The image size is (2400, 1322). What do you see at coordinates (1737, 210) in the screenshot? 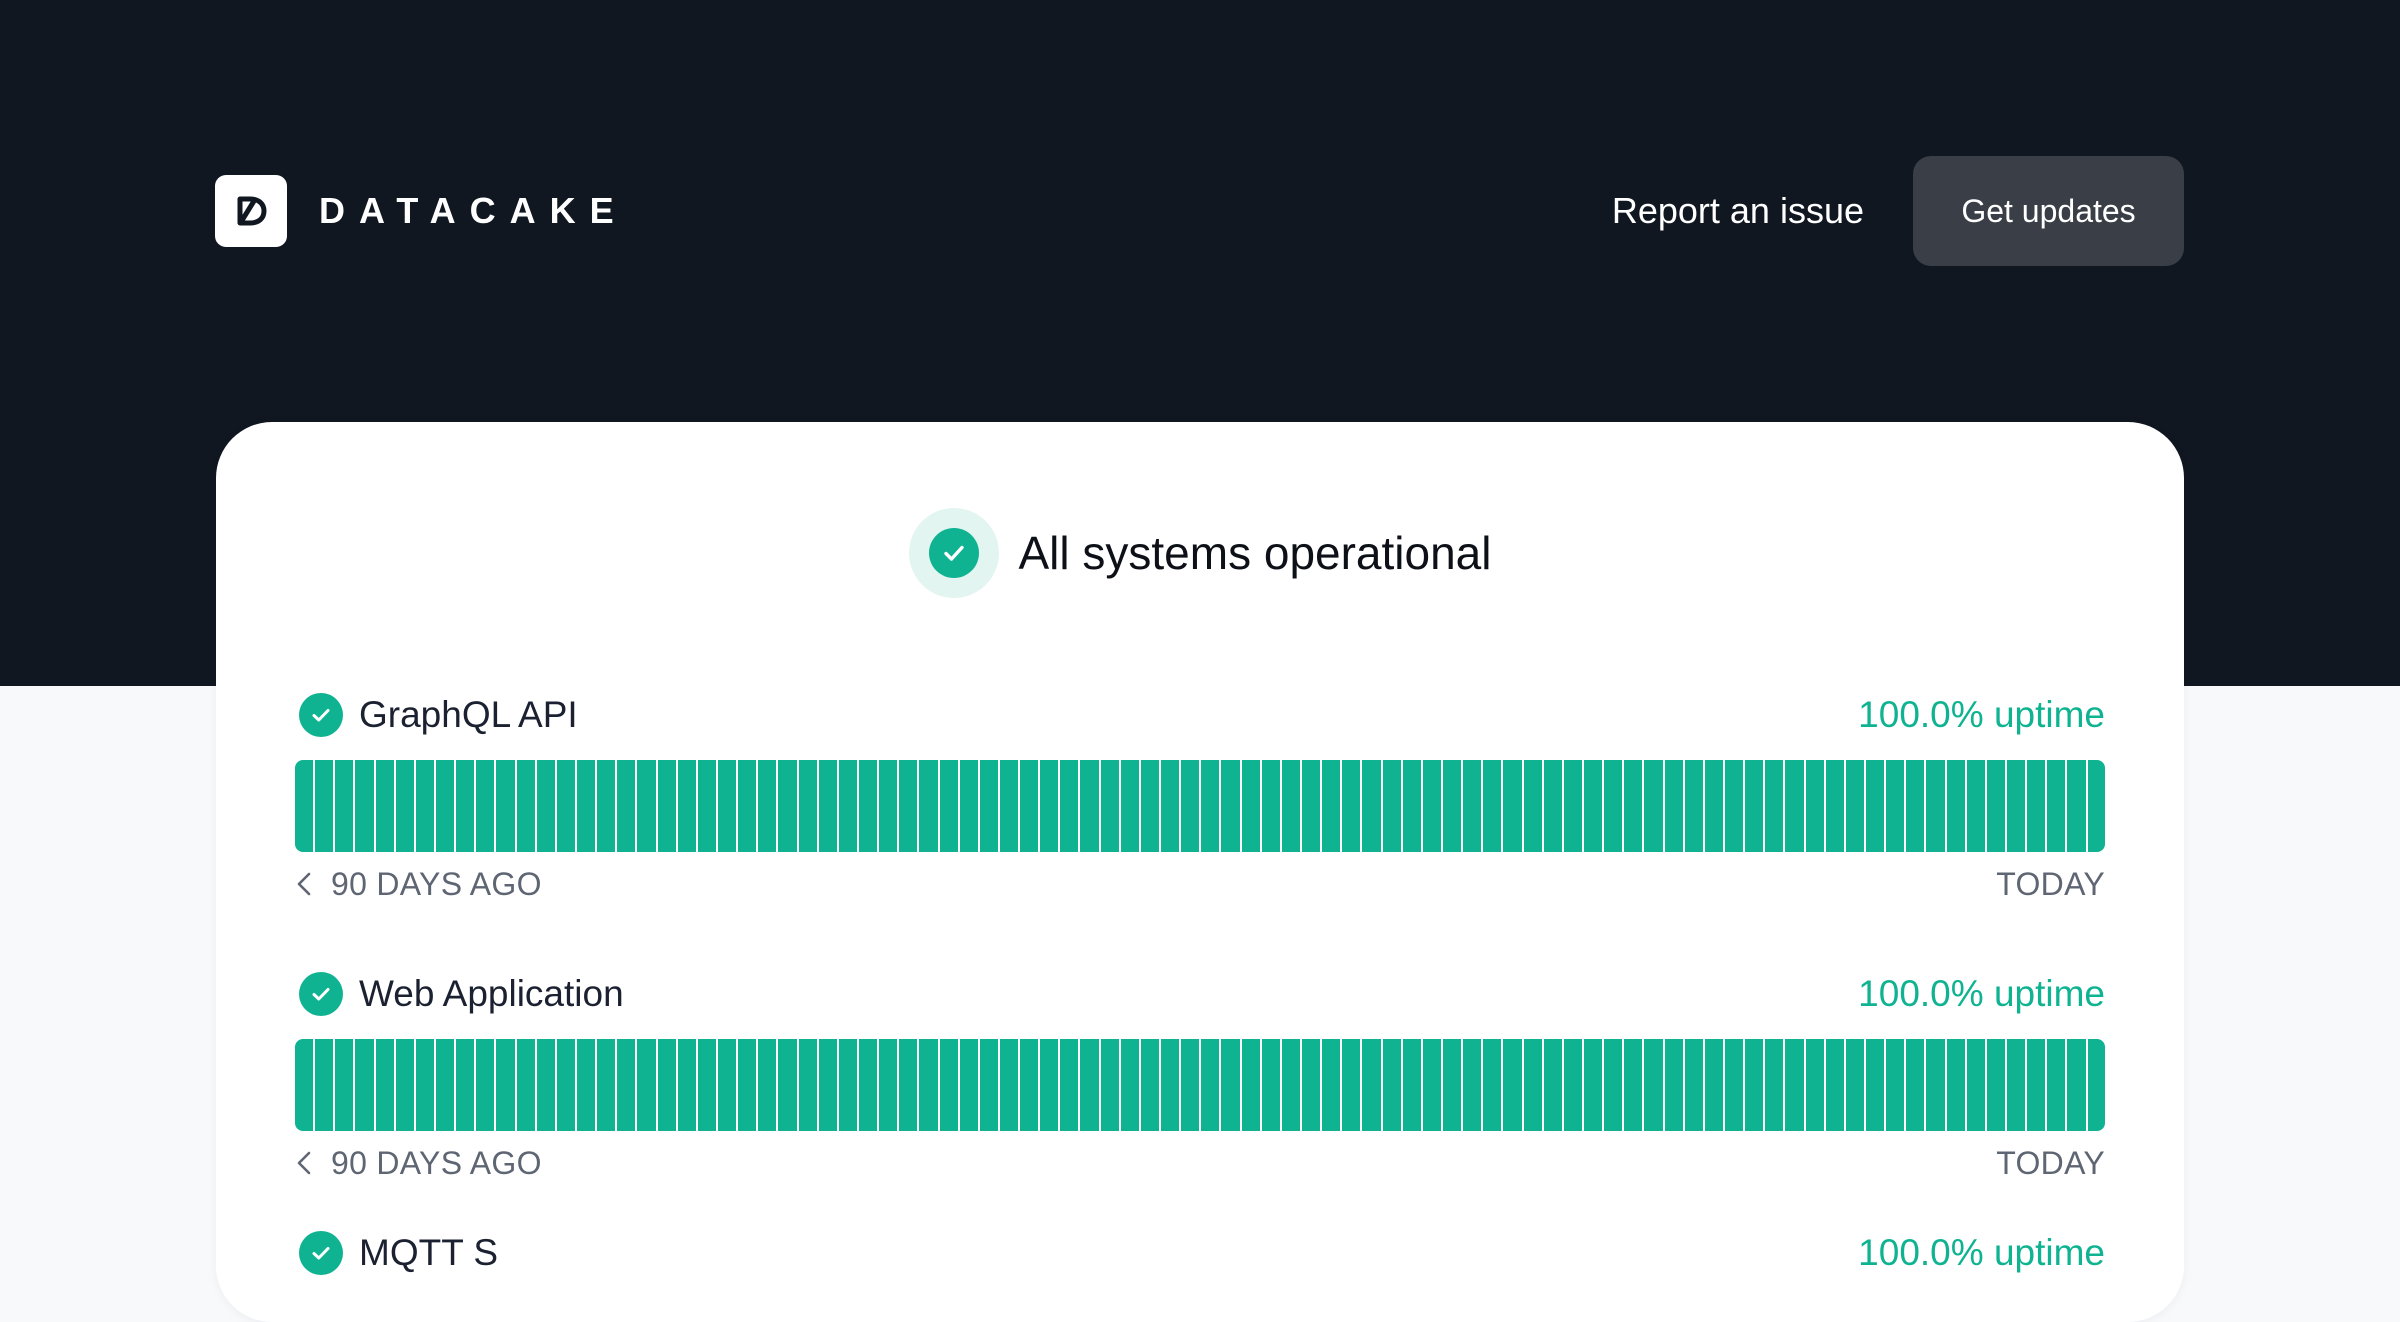
I see `report-issue-link: Report an issue` at bounding box center [1737, 210].